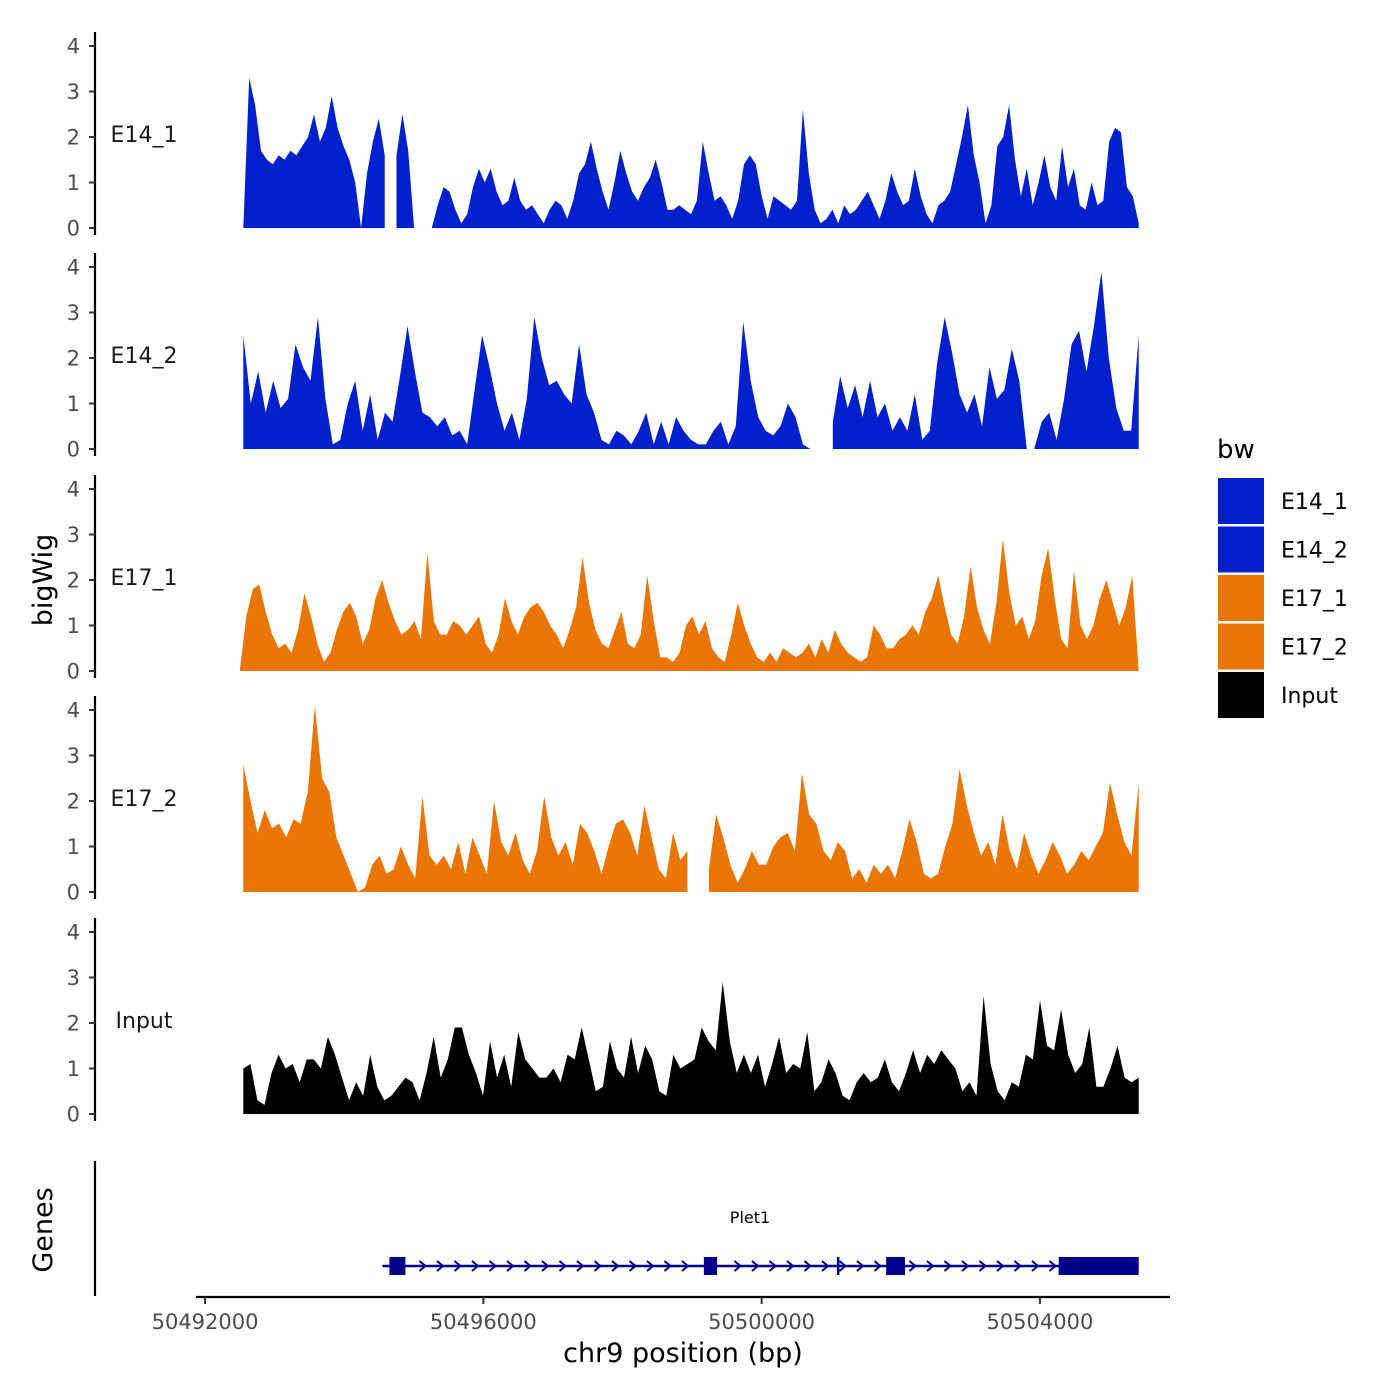 The width and height of the screenshot is (1400, 1400). Describe the element at coordinates (73, 229) in the screenshot. I see `y-tick-label-e14-1-0: 0` at that location.